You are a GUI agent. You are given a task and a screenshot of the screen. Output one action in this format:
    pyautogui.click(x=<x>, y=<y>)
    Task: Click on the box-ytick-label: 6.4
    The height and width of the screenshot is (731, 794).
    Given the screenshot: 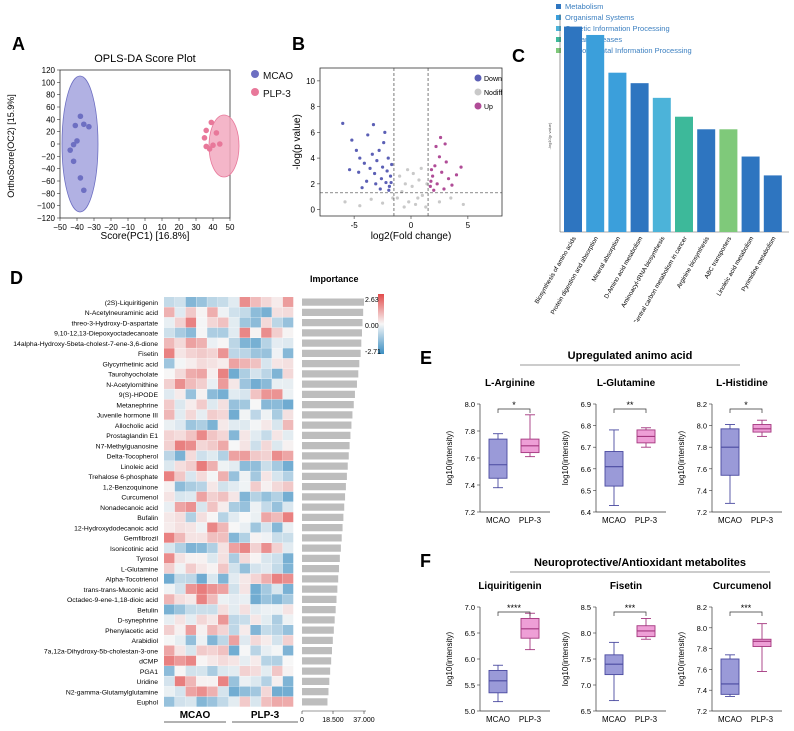 What is the action you would take?
    pyautogui.click(x=586, y=512)
    